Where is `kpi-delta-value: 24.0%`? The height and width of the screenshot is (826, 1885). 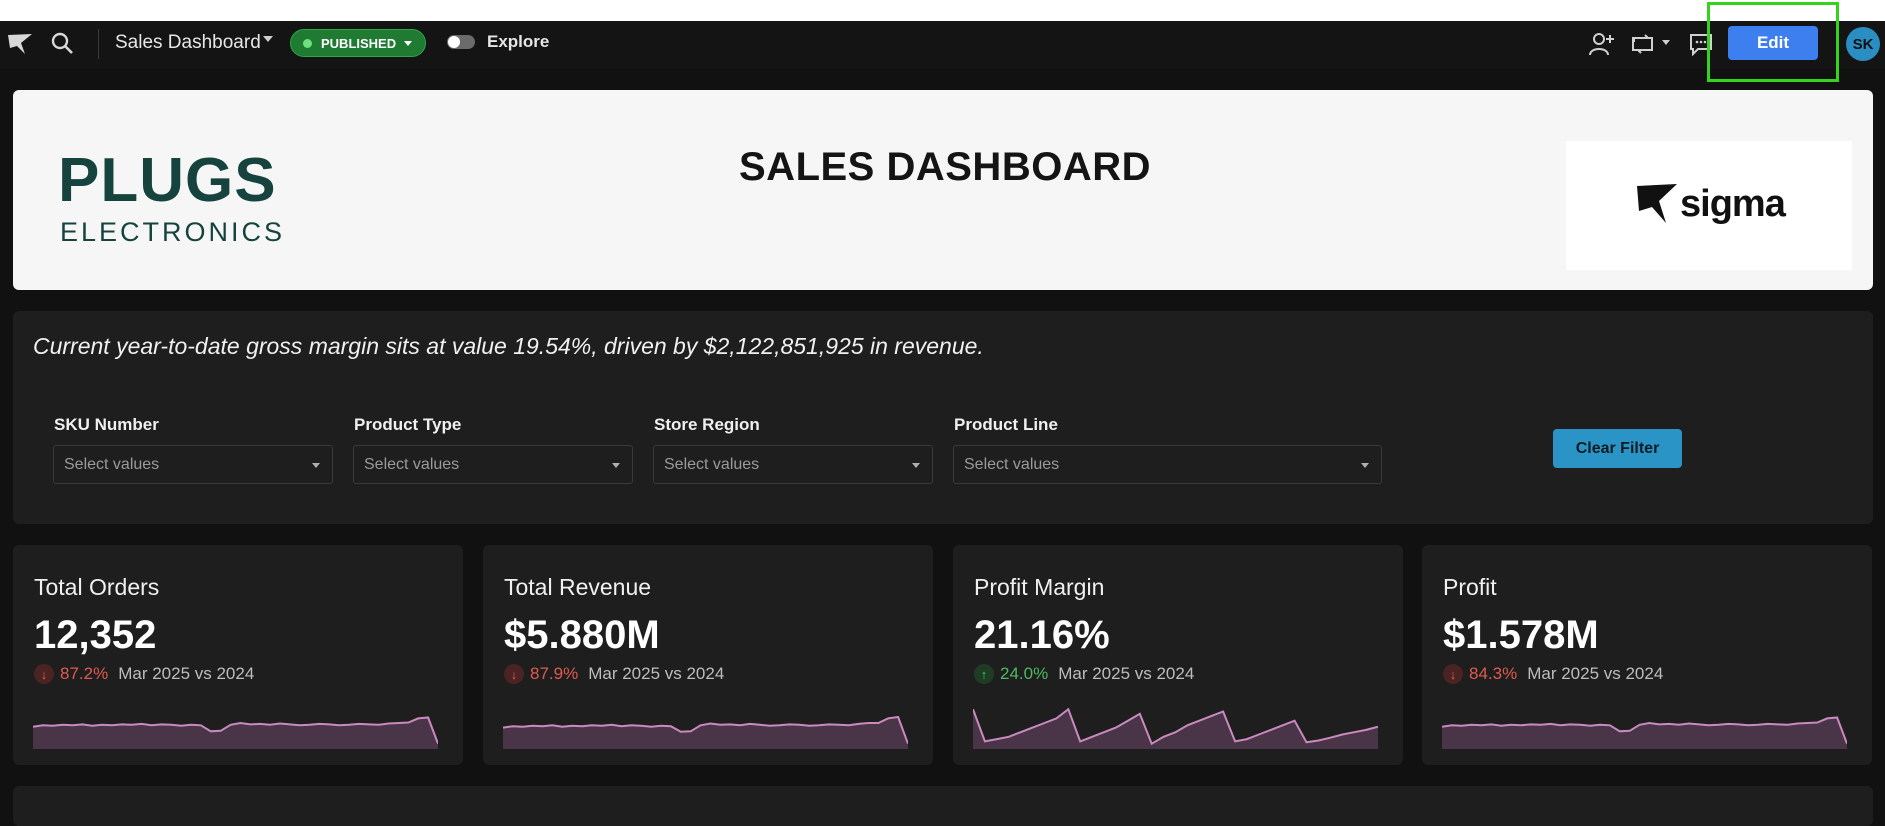
kpi-delta-value: 24.0% is located at coordinates (1024, 673).